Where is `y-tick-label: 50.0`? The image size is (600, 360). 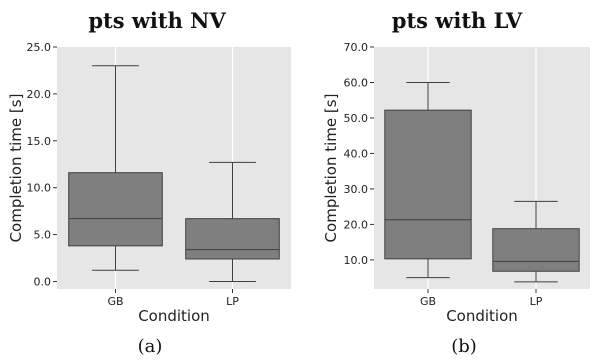
y-tick-label: 50.0 is located at coordinates (356, 118).